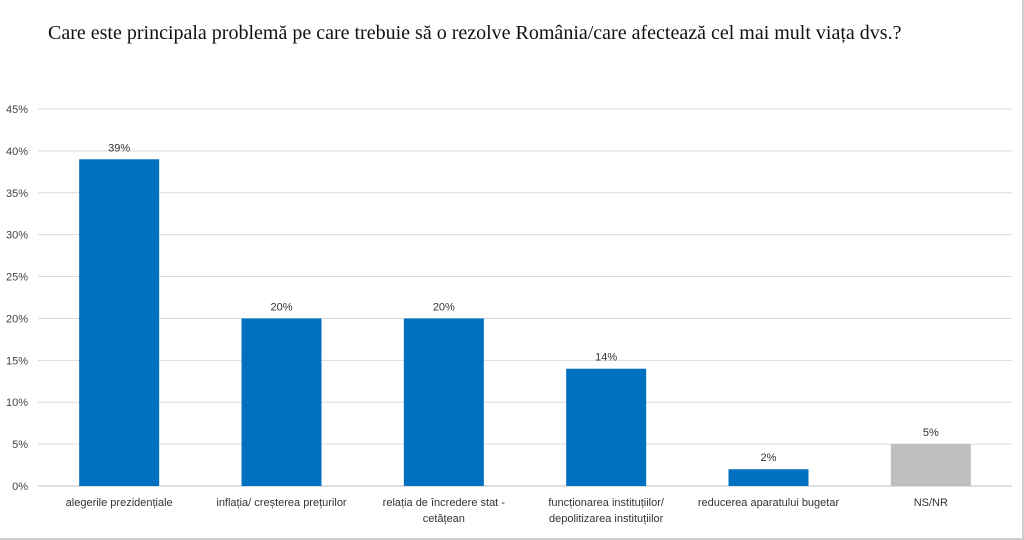 The width and height of the screenshot is (1024, 540). I want to click on category-label: relația de încredere stat -, so click(444, 503).